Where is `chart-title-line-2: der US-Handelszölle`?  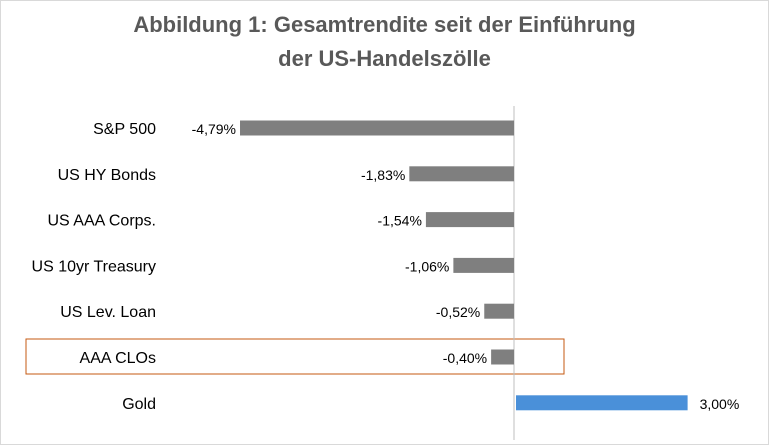
chart-title-line-2: der US-Handelszölle is located at coordinates (384, 58).